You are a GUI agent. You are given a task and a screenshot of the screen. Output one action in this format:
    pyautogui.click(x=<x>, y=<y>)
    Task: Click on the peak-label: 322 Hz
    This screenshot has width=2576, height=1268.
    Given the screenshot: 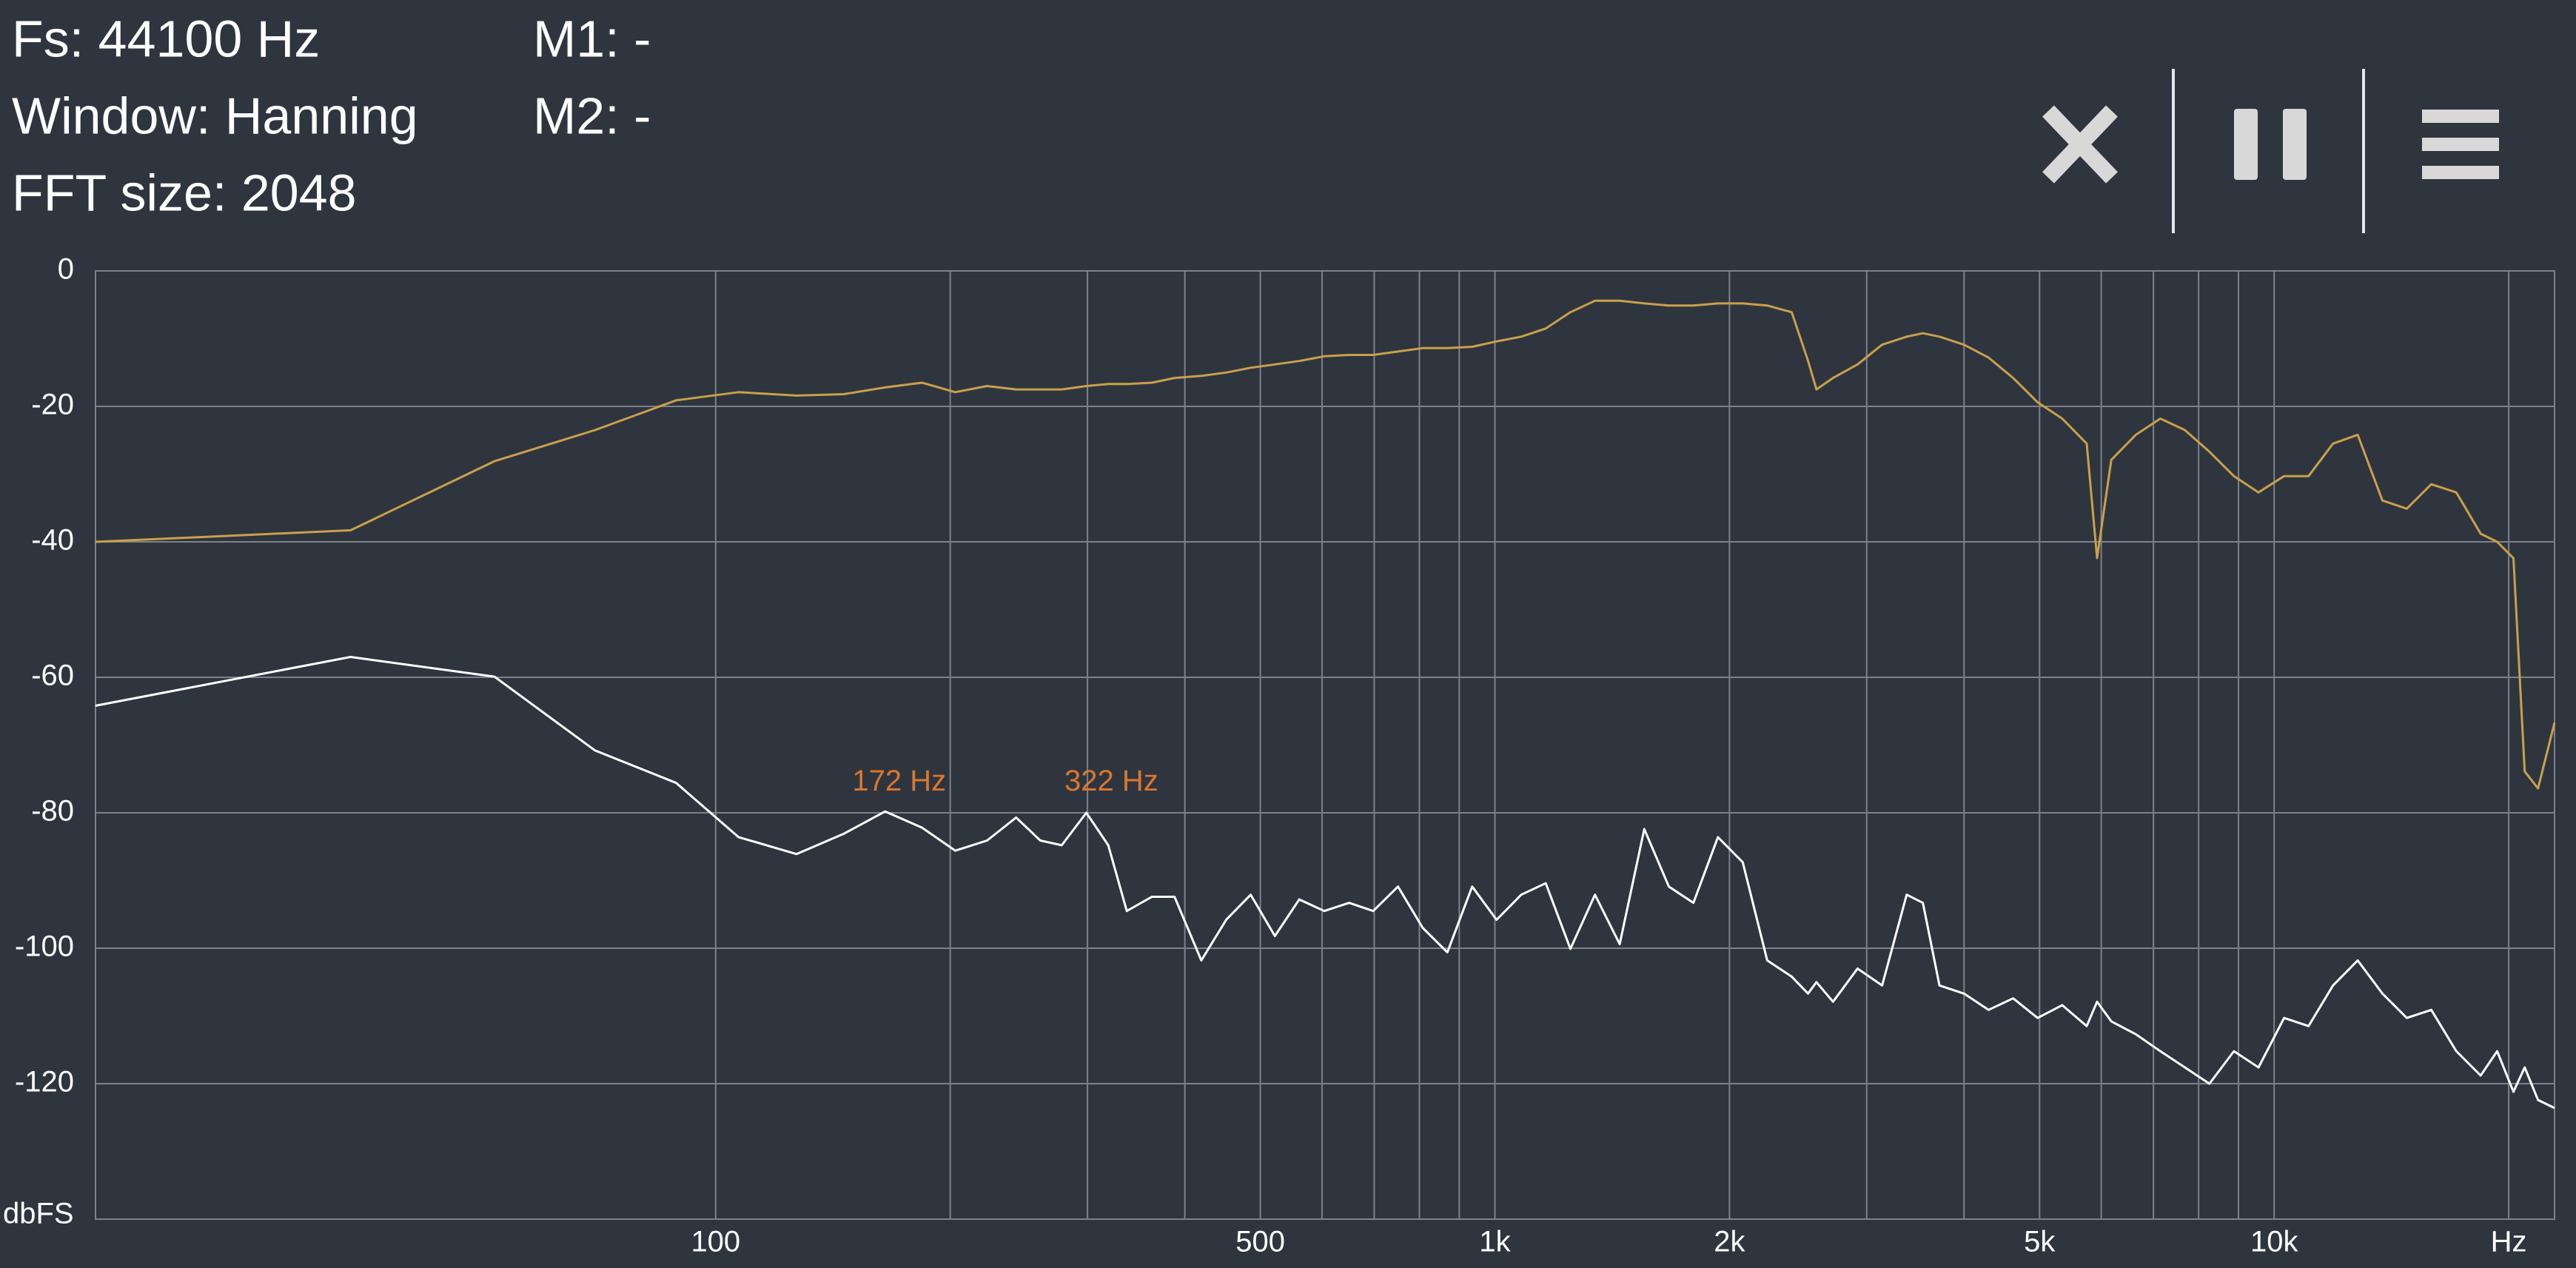 What is the action you would take?
    pyautogui.click(x=1111, y=781)
    